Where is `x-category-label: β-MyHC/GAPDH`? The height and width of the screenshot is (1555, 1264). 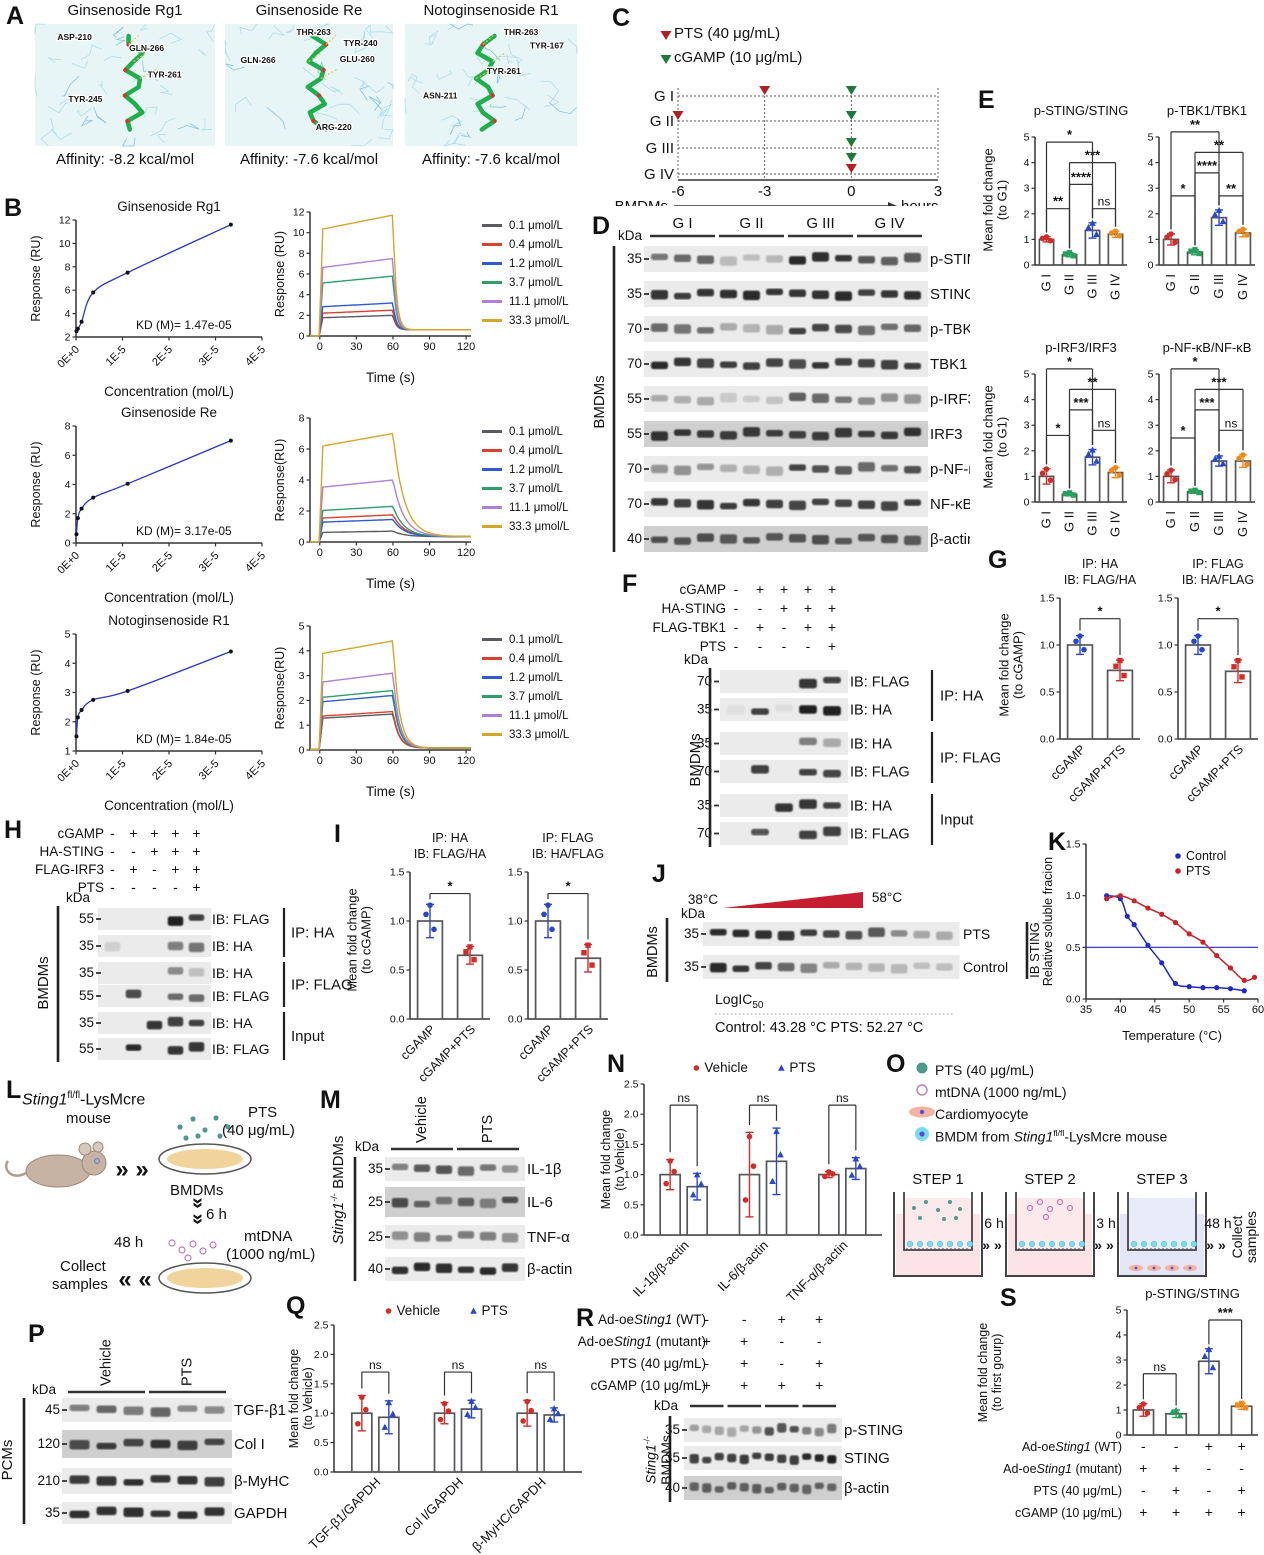
x-category-label: β-MyHC/GAPDH is located at coordinates (509, 1515).